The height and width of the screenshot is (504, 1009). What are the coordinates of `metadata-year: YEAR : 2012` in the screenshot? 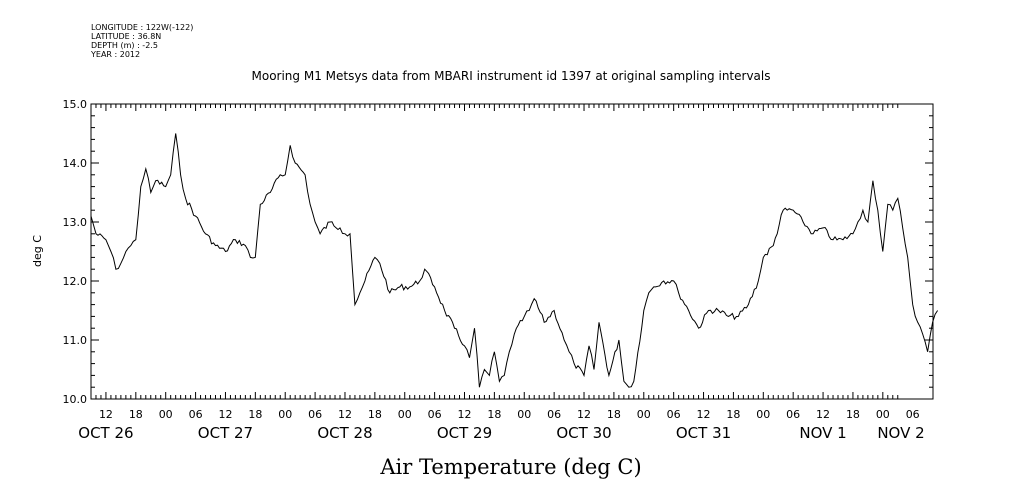 It's located at (115, 54).